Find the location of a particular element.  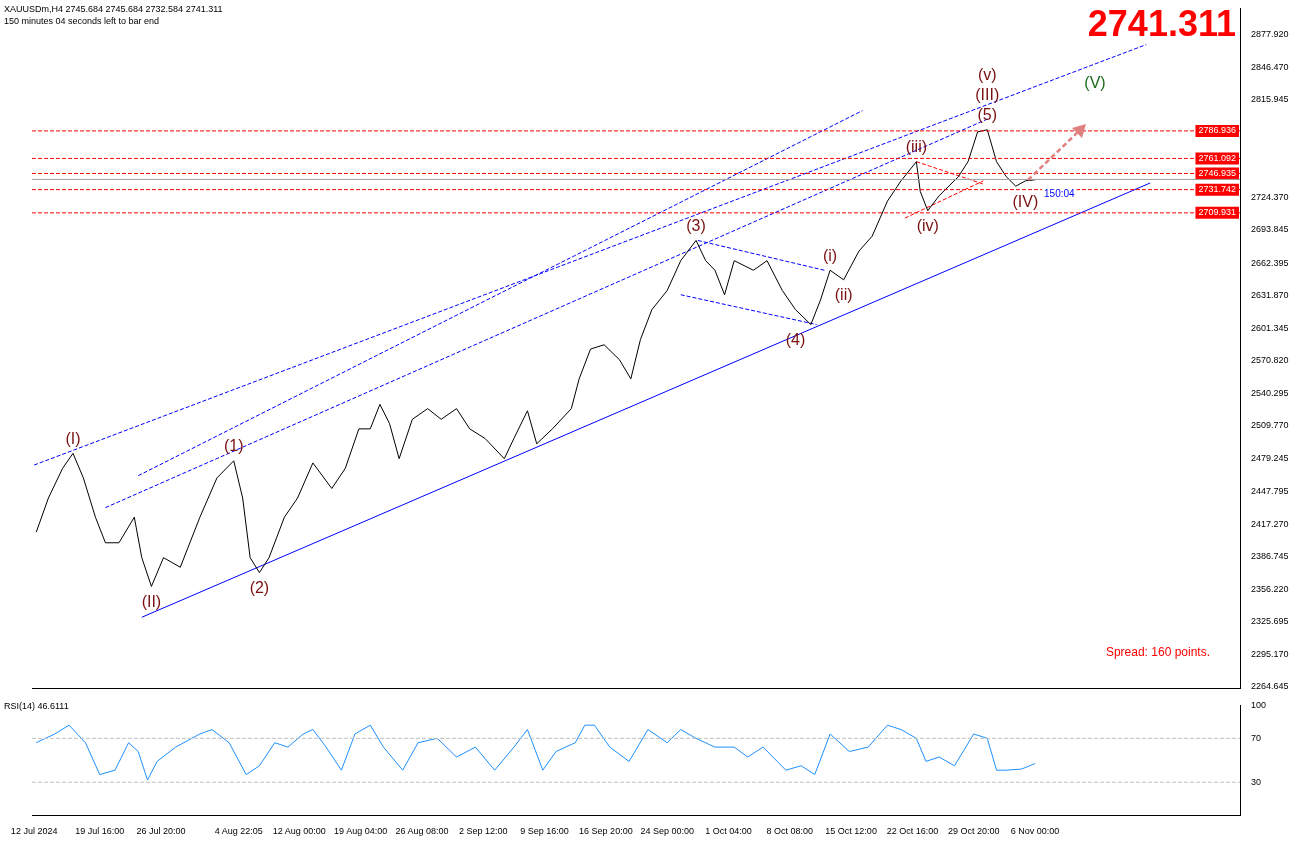

y-tick-label: 2509.770 is located at coordinates (1270, 425).